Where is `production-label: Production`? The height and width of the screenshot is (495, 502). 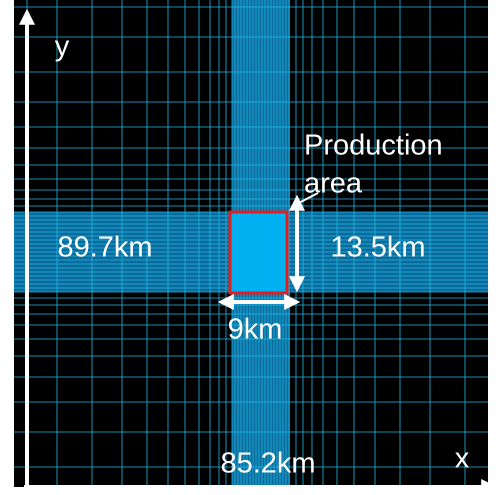
production-label: Production is located at coordinates (373, 146).